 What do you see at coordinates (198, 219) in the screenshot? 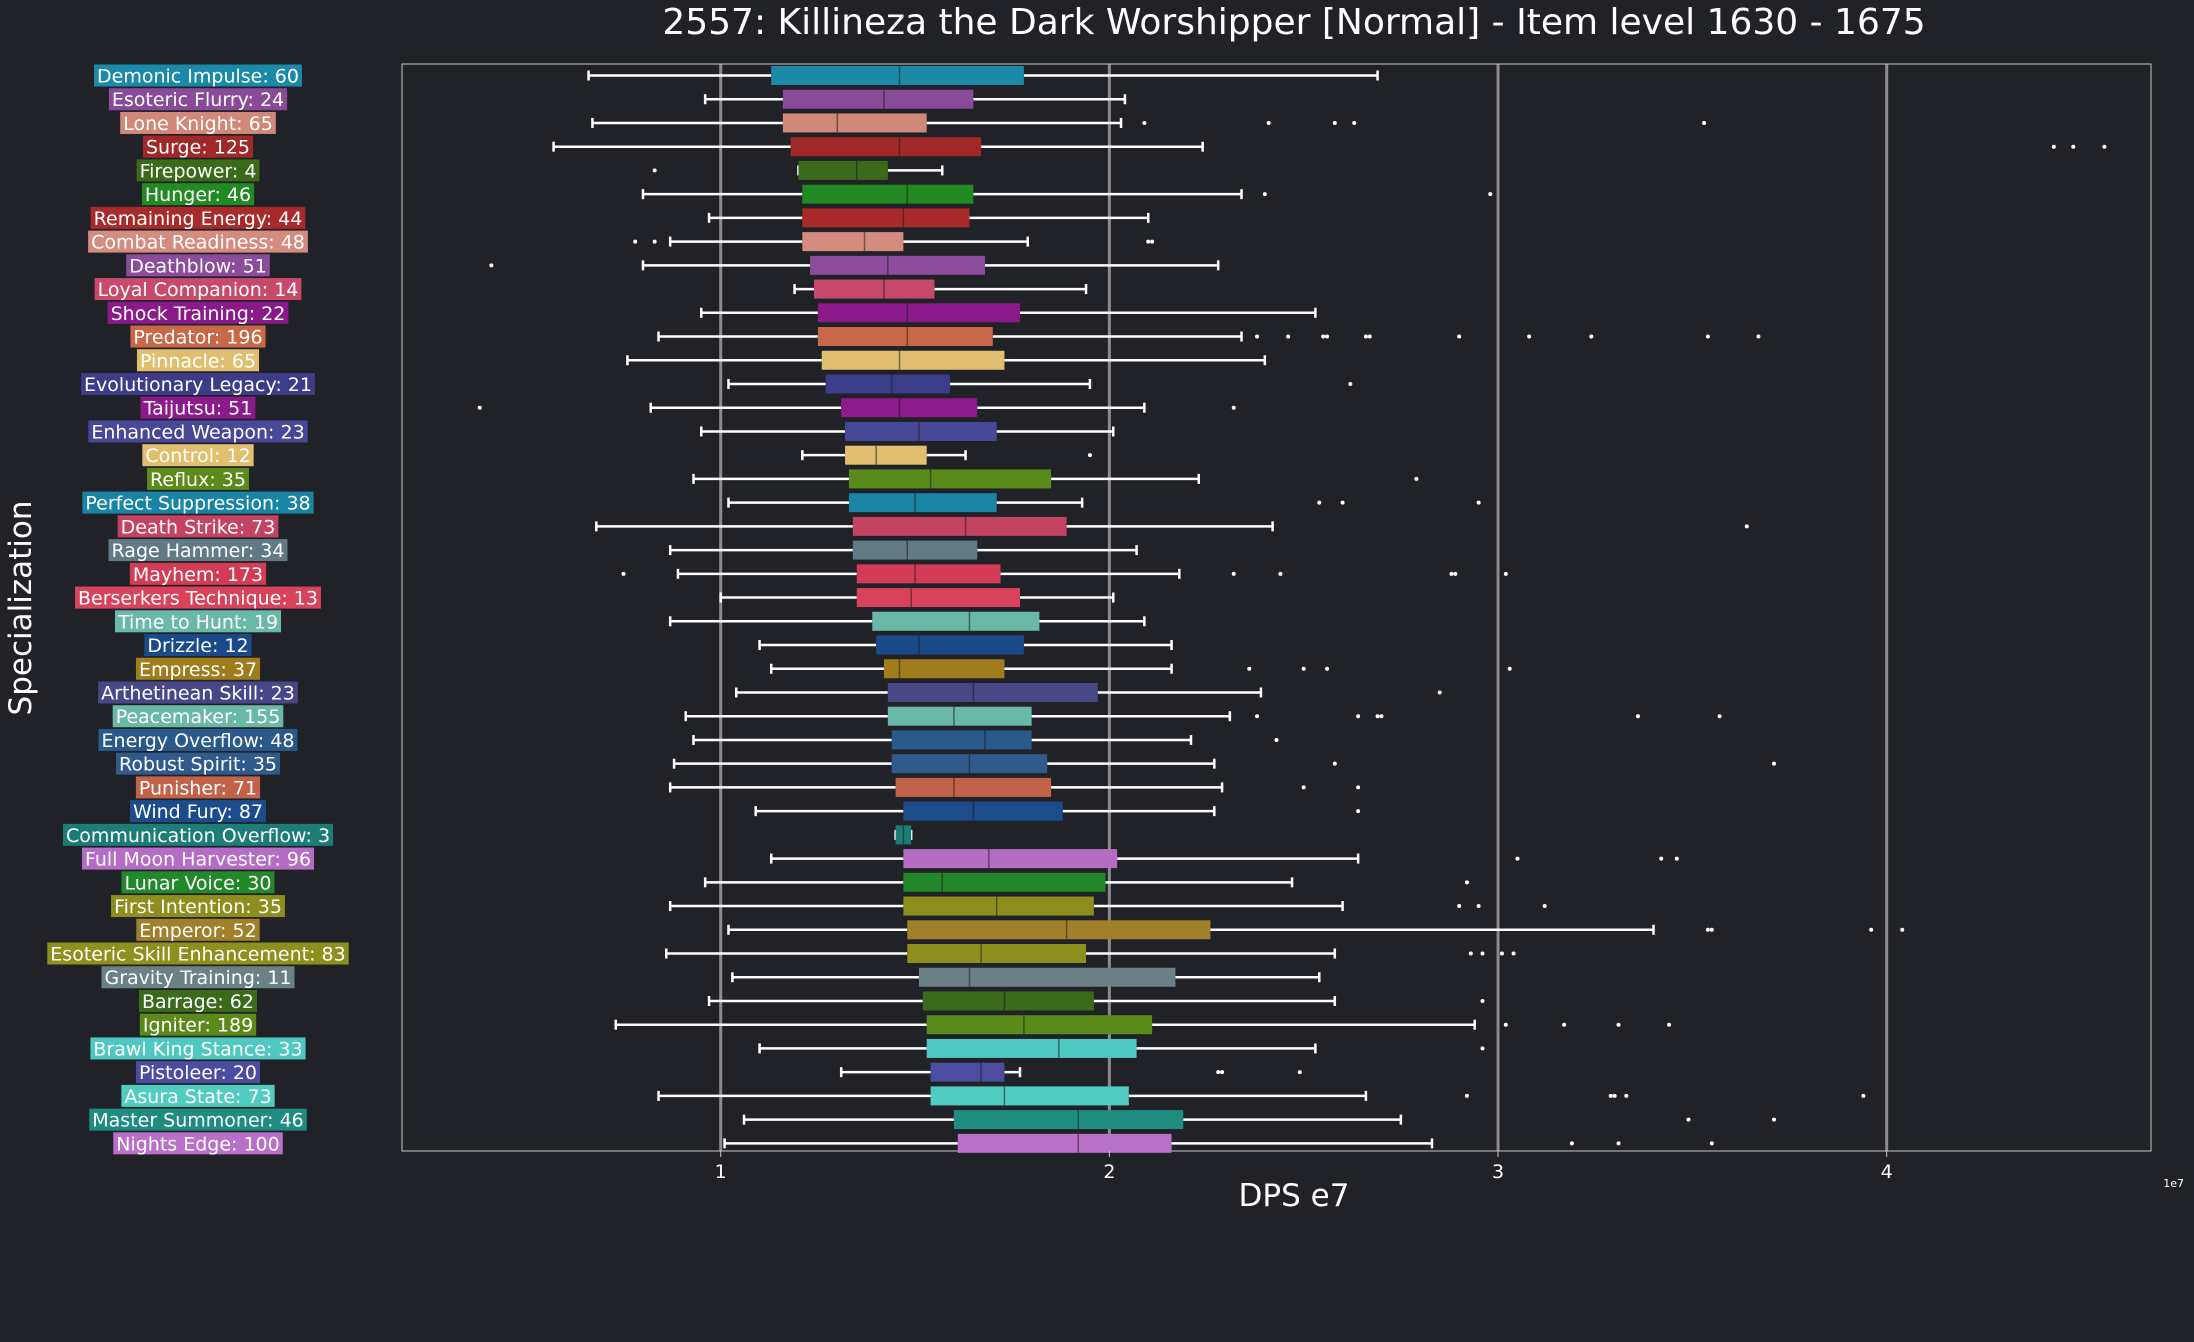
I see `spec-label-text: Remaining Energy: 44` at bounding box center [198, 219].